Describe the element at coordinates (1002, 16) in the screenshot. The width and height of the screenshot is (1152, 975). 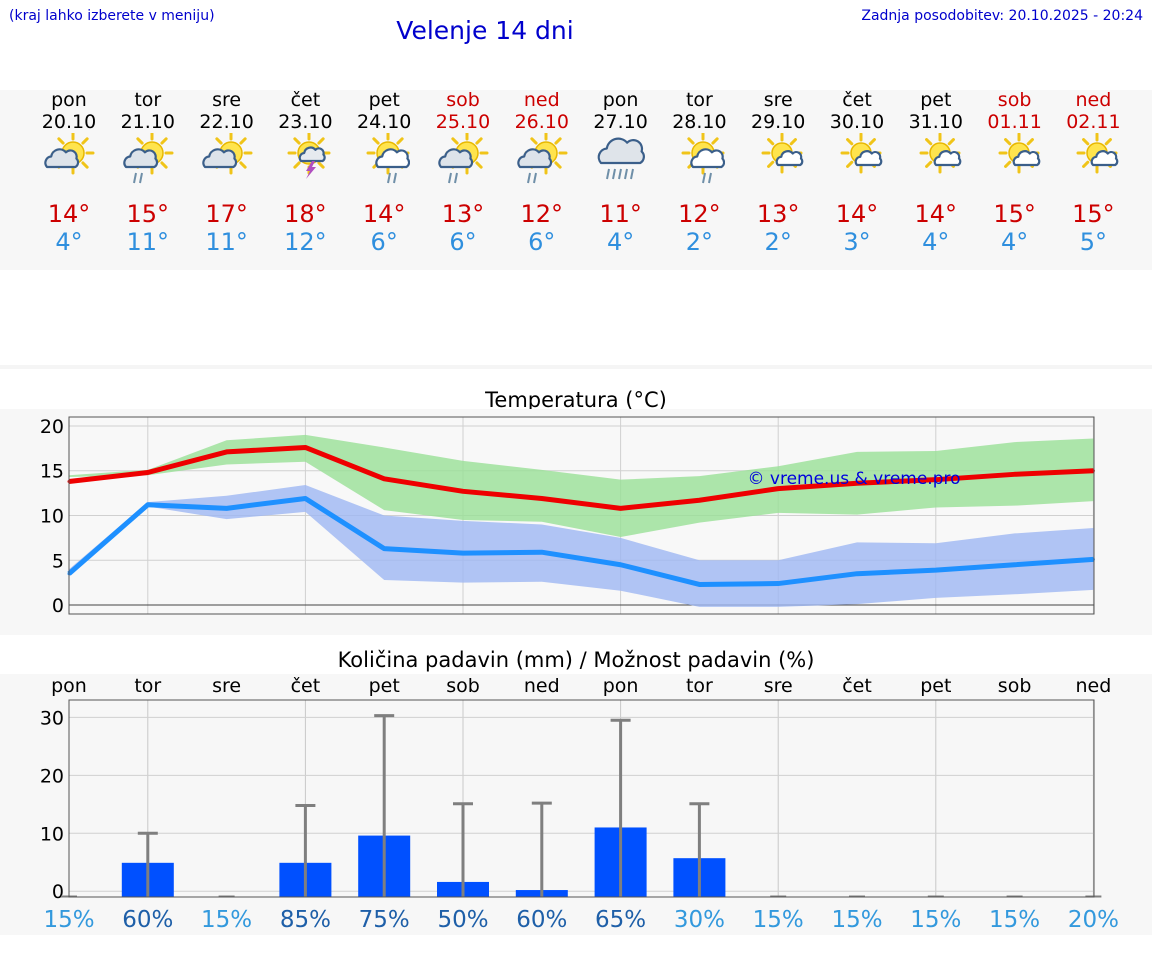
I see `last-update: Zadnja posodobitev: 20.10.2025 - 20:24` at that location.